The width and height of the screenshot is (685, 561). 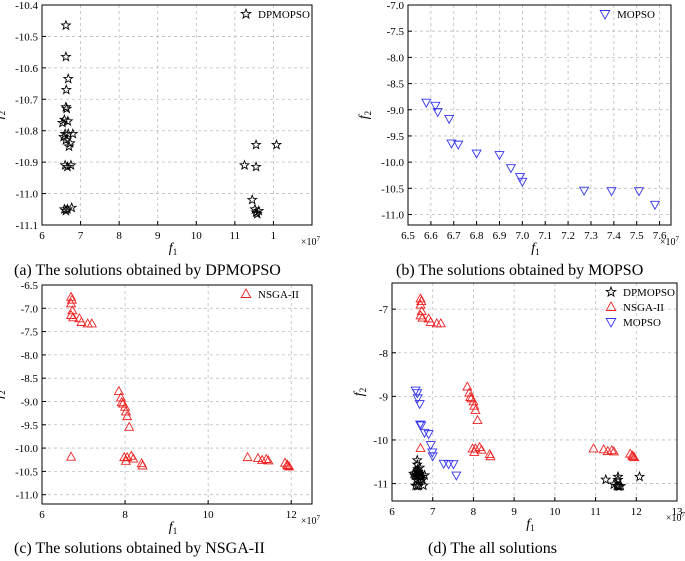 I want to click on x-tick-label: 6.5, so click(x=408, y=236).